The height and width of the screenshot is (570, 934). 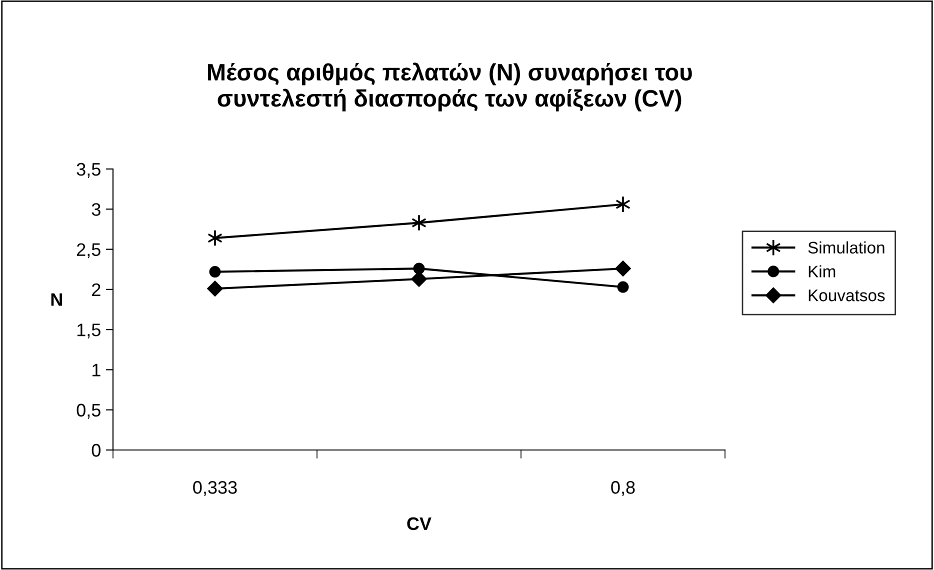 What do you see at coordinates (96, 450) in the screenshot?
I see `y-tick-label: 0` at bounding box center [96, 450].